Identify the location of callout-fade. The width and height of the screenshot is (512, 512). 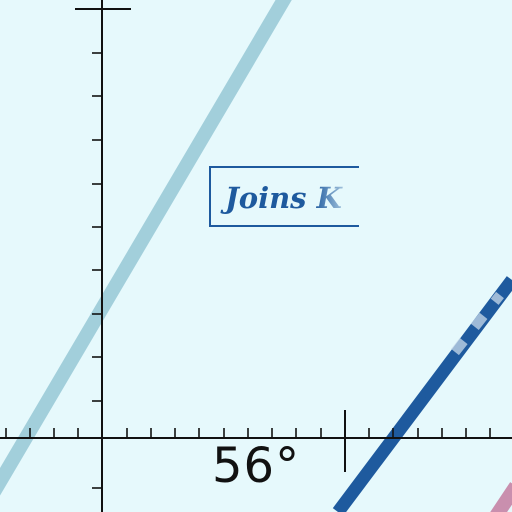
(336, 196).